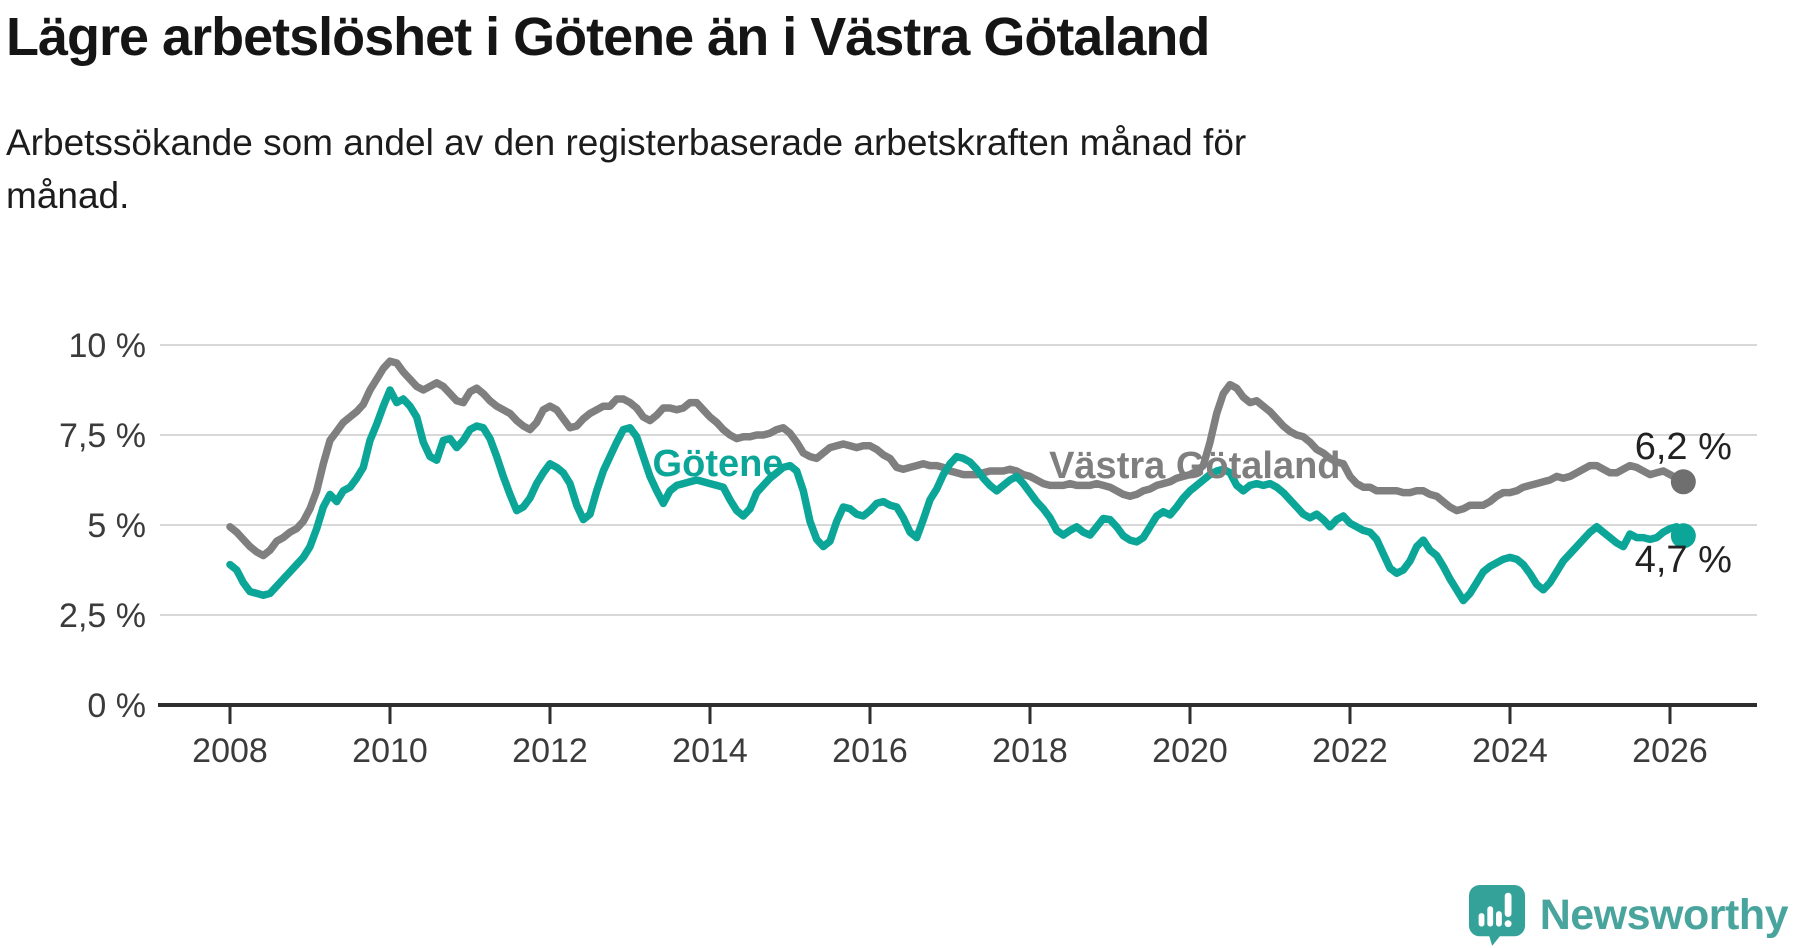  I want to click on y-tick-label: 5 %, so click(116, 526).